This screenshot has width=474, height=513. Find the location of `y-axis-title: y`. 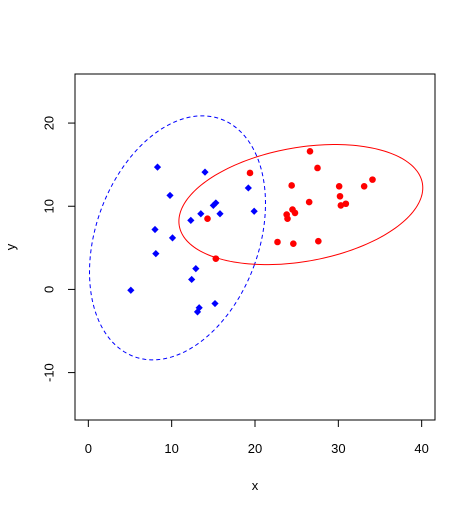

y-axis-title: y is located at coordinates (10, 246).